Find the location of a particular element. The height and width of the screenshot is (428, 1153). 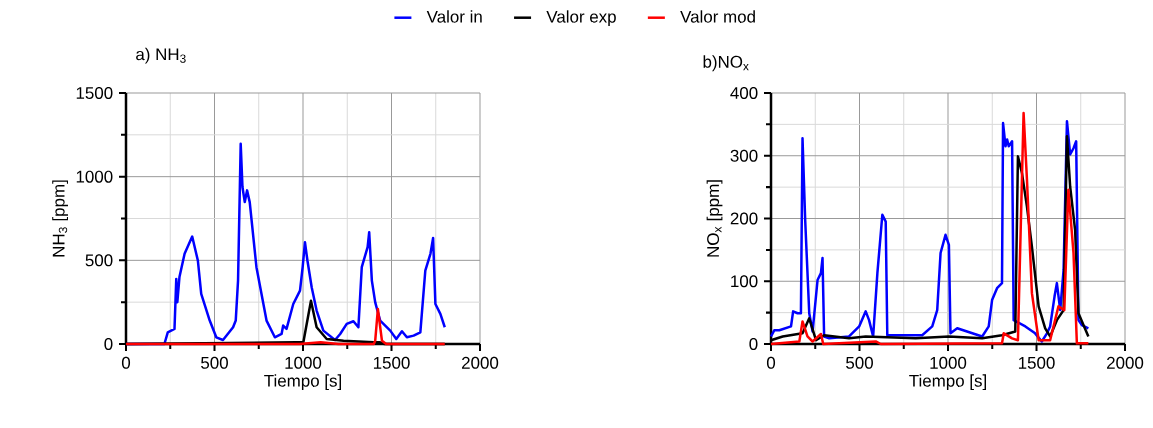

y-tick-label: 1500 is located at coordinates (94, 93).